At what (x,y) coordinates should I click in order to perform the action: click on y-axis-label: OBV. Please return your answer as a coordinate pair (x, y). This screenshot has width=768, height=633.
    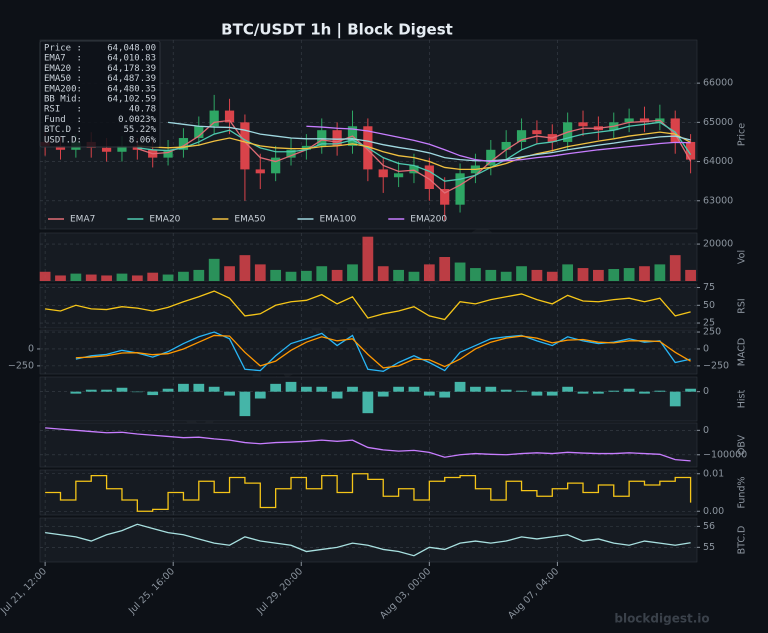
    Looking at the image, I should click on (742, 444).